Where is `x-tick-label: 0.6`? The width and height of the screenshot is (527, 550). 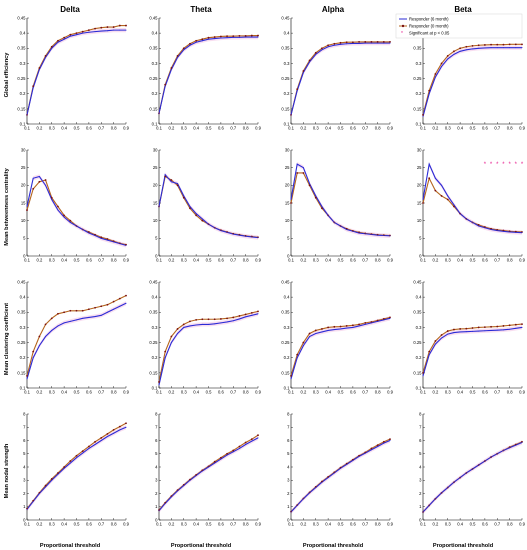
x-tick-label: 0.6 is located at coordinates (89, 260).